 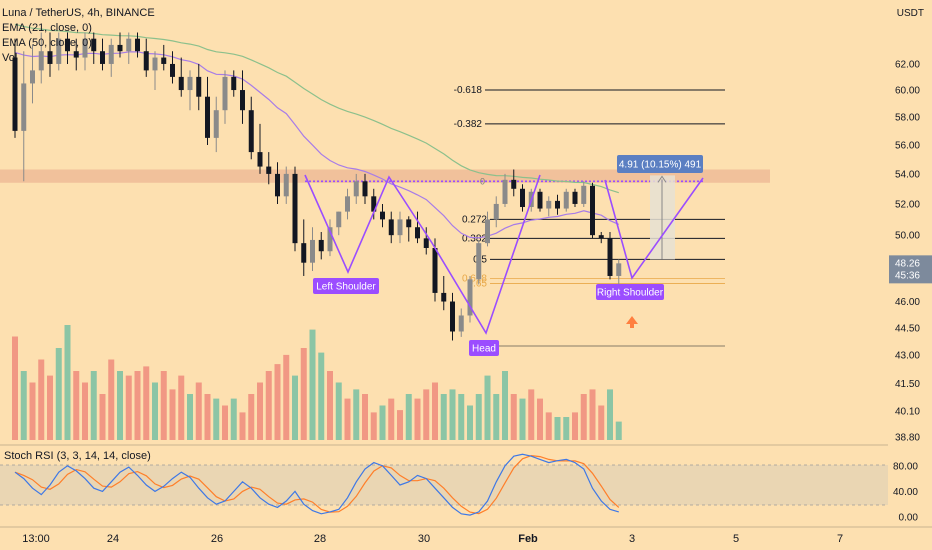 I want to click on price-tick-label: 58.00, so click(x=907, y=118).